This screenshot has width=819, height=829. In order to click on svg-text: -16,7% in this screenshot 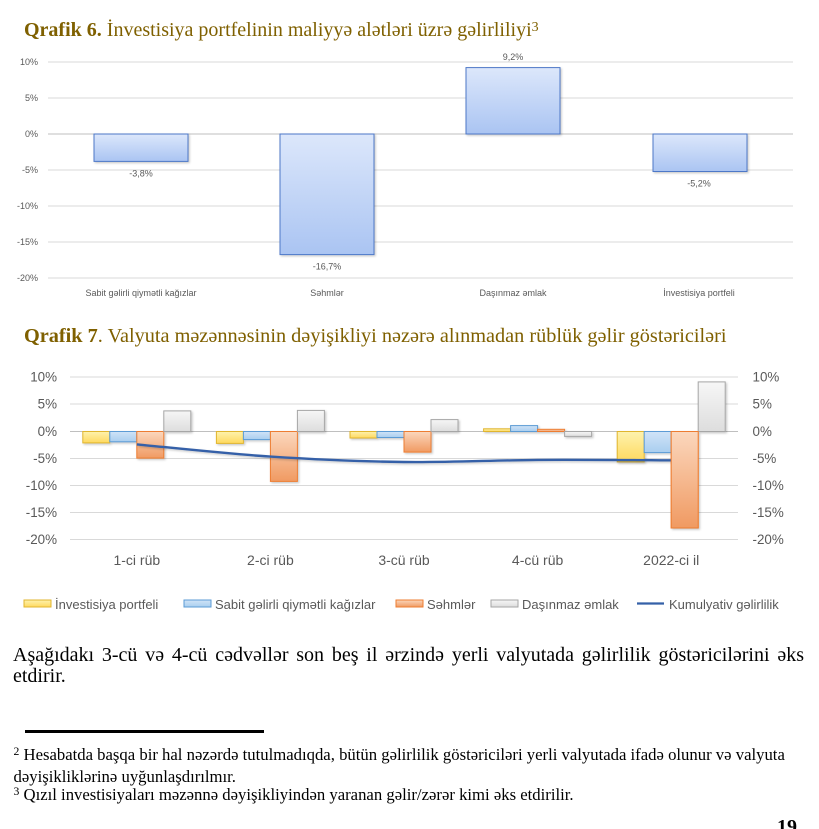, I will do `click(327, 267)`.